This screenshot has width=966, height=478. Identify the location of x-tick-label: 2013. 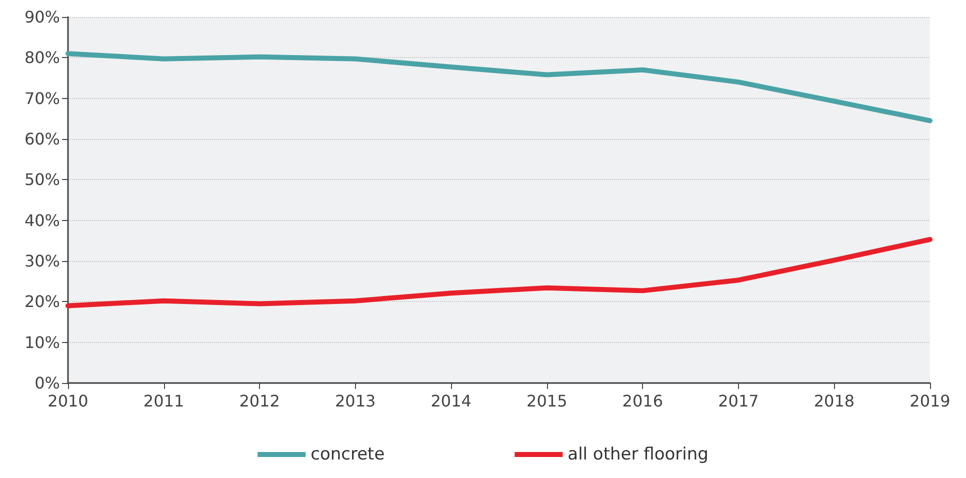
(355, 401).